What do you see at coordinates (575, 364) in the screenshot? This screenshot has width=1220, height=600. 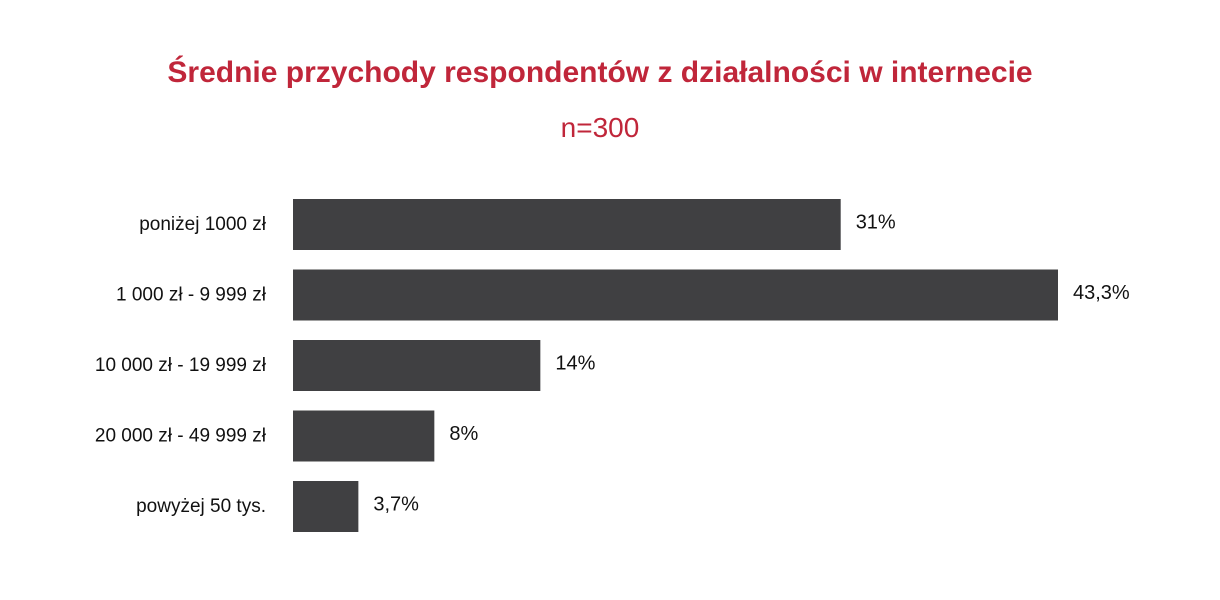 I see `value-label: 14%` at bounding box center [575, 364].